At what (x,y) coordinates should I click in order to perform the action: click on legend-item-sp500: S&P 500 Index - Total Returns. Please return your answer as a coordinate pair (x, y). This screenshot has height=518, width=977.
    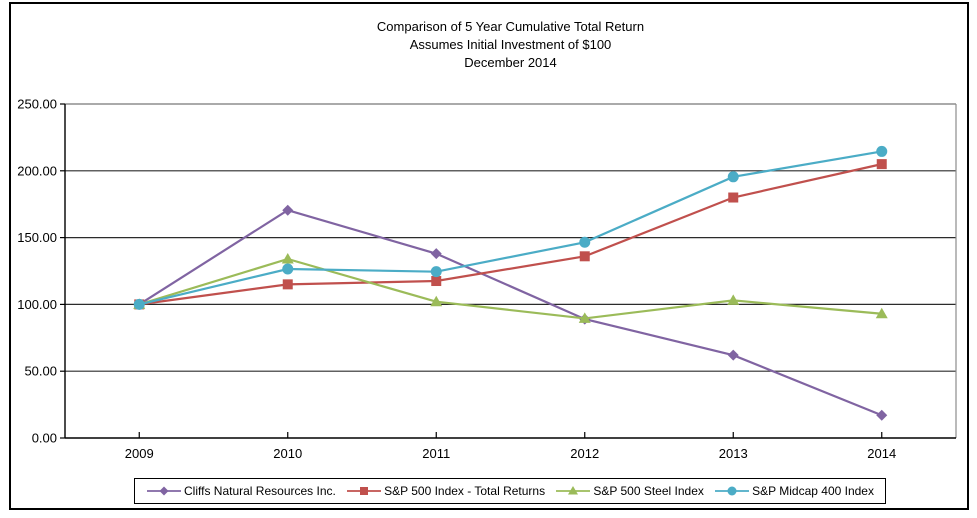
    Looking at the image, I should click on (445, 491).